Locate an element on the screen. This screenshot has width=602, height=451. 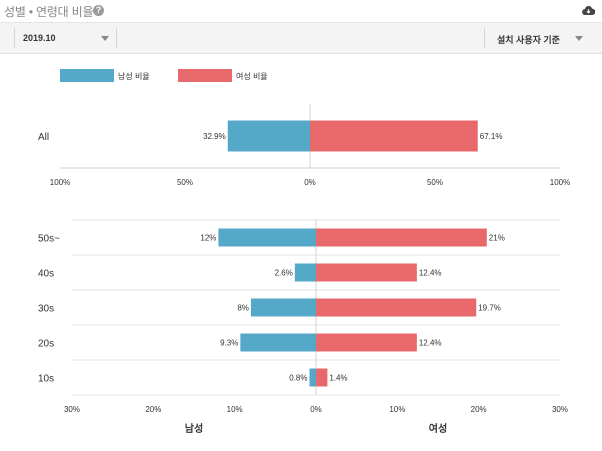
data-label-female: 19.7% is located at coordinates (489, 308).